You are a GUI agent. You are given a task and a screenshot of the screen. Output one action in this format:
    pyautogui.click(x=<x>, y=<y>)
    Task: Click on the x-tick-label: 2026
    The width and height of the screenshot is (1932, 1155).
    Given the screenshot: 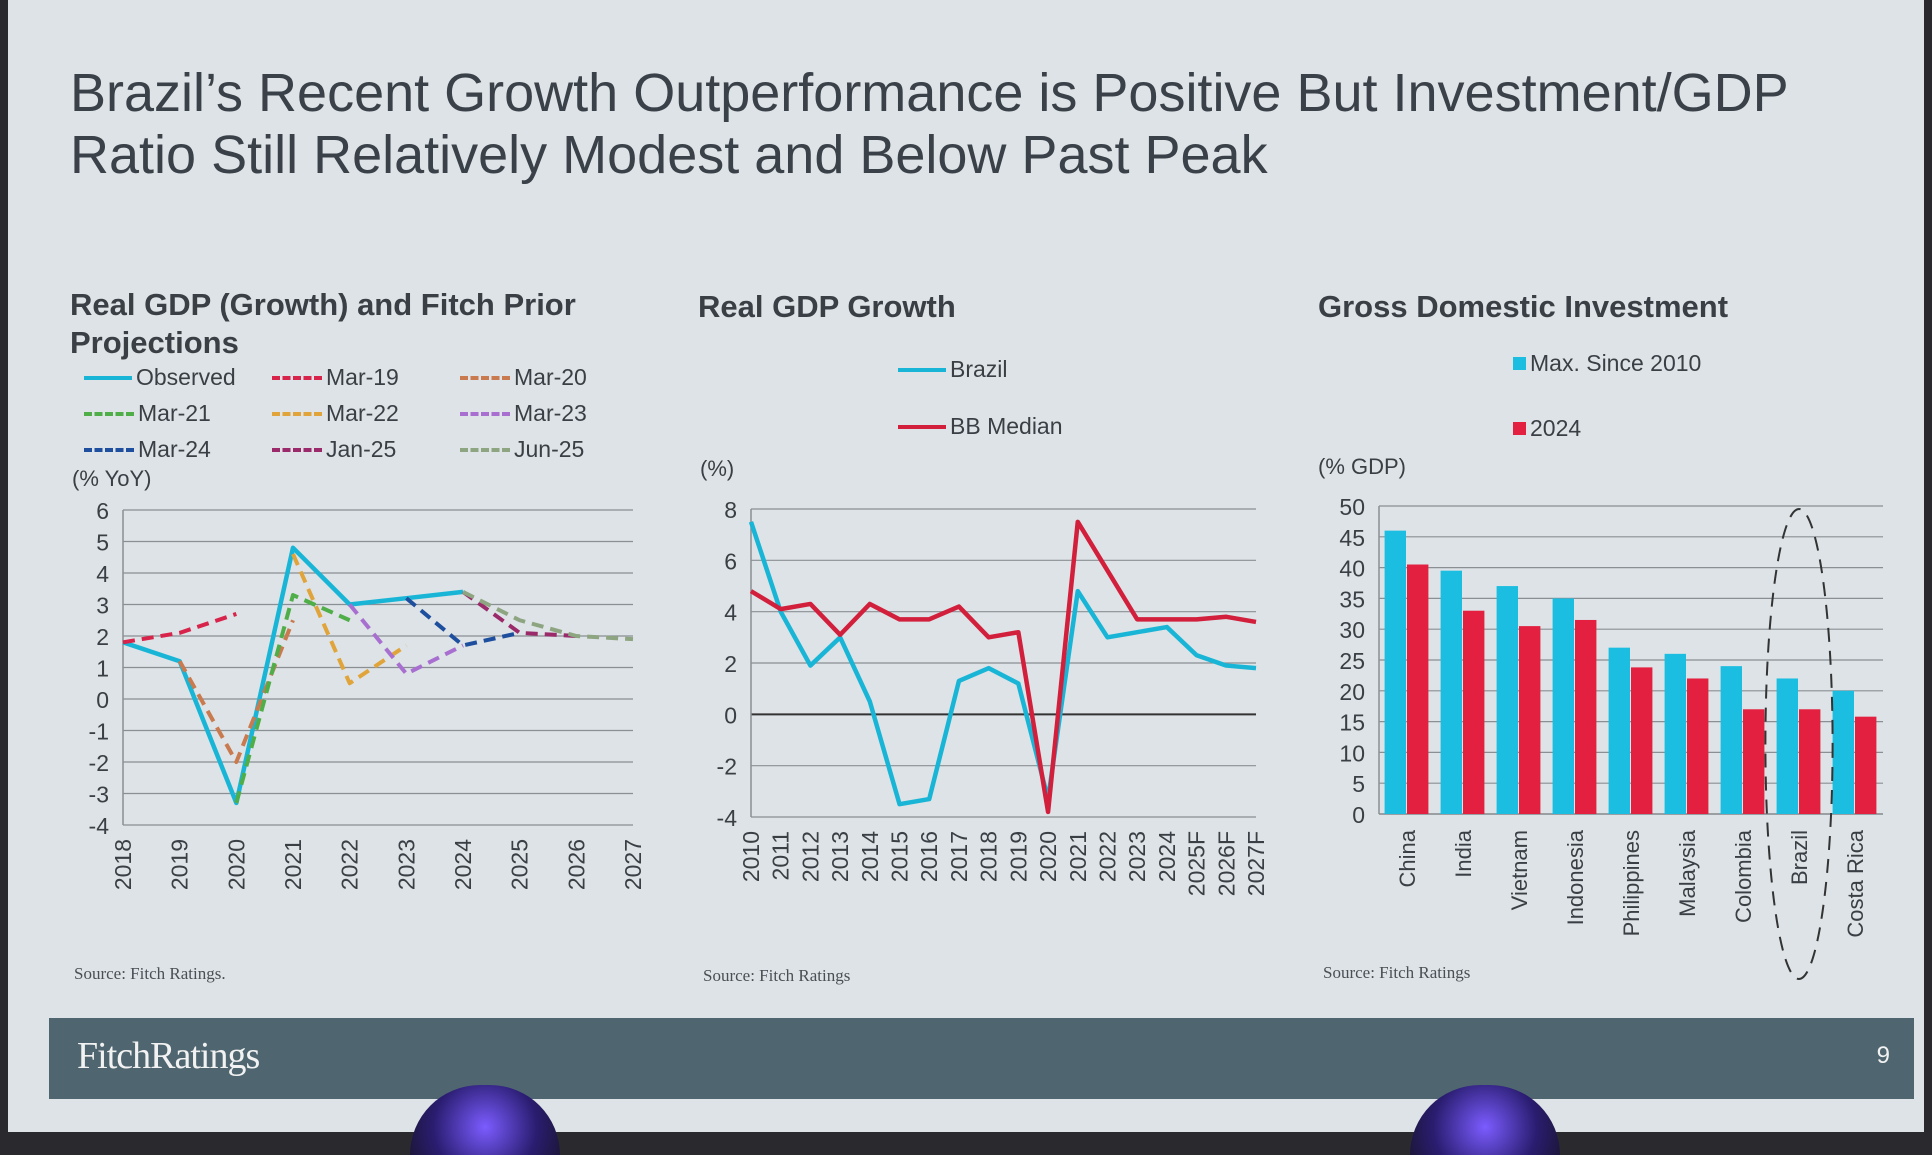 What is the action you would take?
    pyautogui.click(x=576, y=864)
    